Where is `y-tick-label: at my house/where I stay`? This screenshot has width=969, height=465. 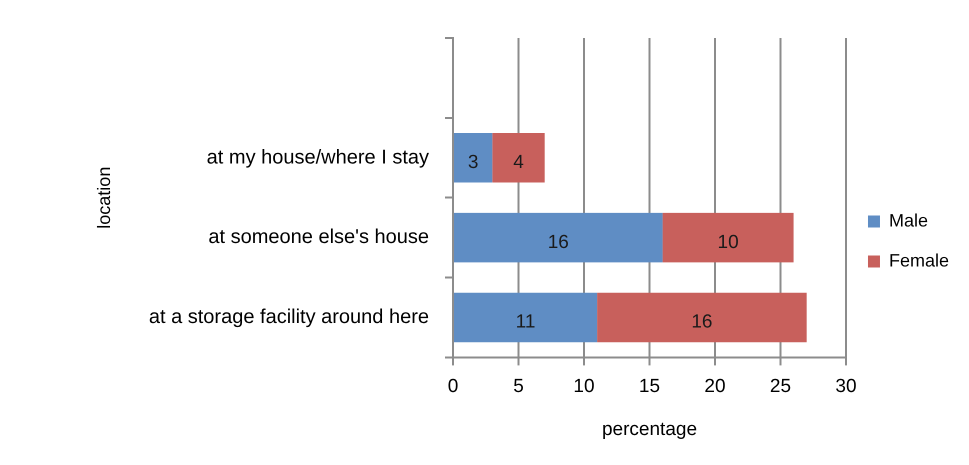
y-tick-label: at my house/where I stay is located at coordinates (317, 157).